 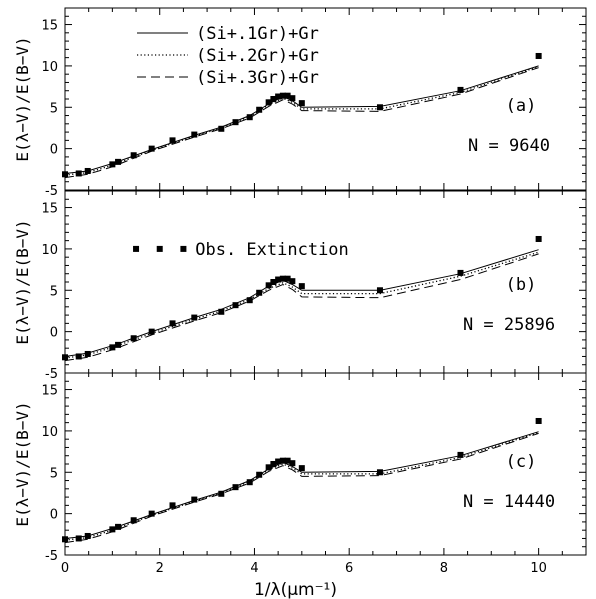 What do you see at coordinates (538, 568) in the screenshot?
I see `x-tick-label: 10` at bounding box center [538, 568].